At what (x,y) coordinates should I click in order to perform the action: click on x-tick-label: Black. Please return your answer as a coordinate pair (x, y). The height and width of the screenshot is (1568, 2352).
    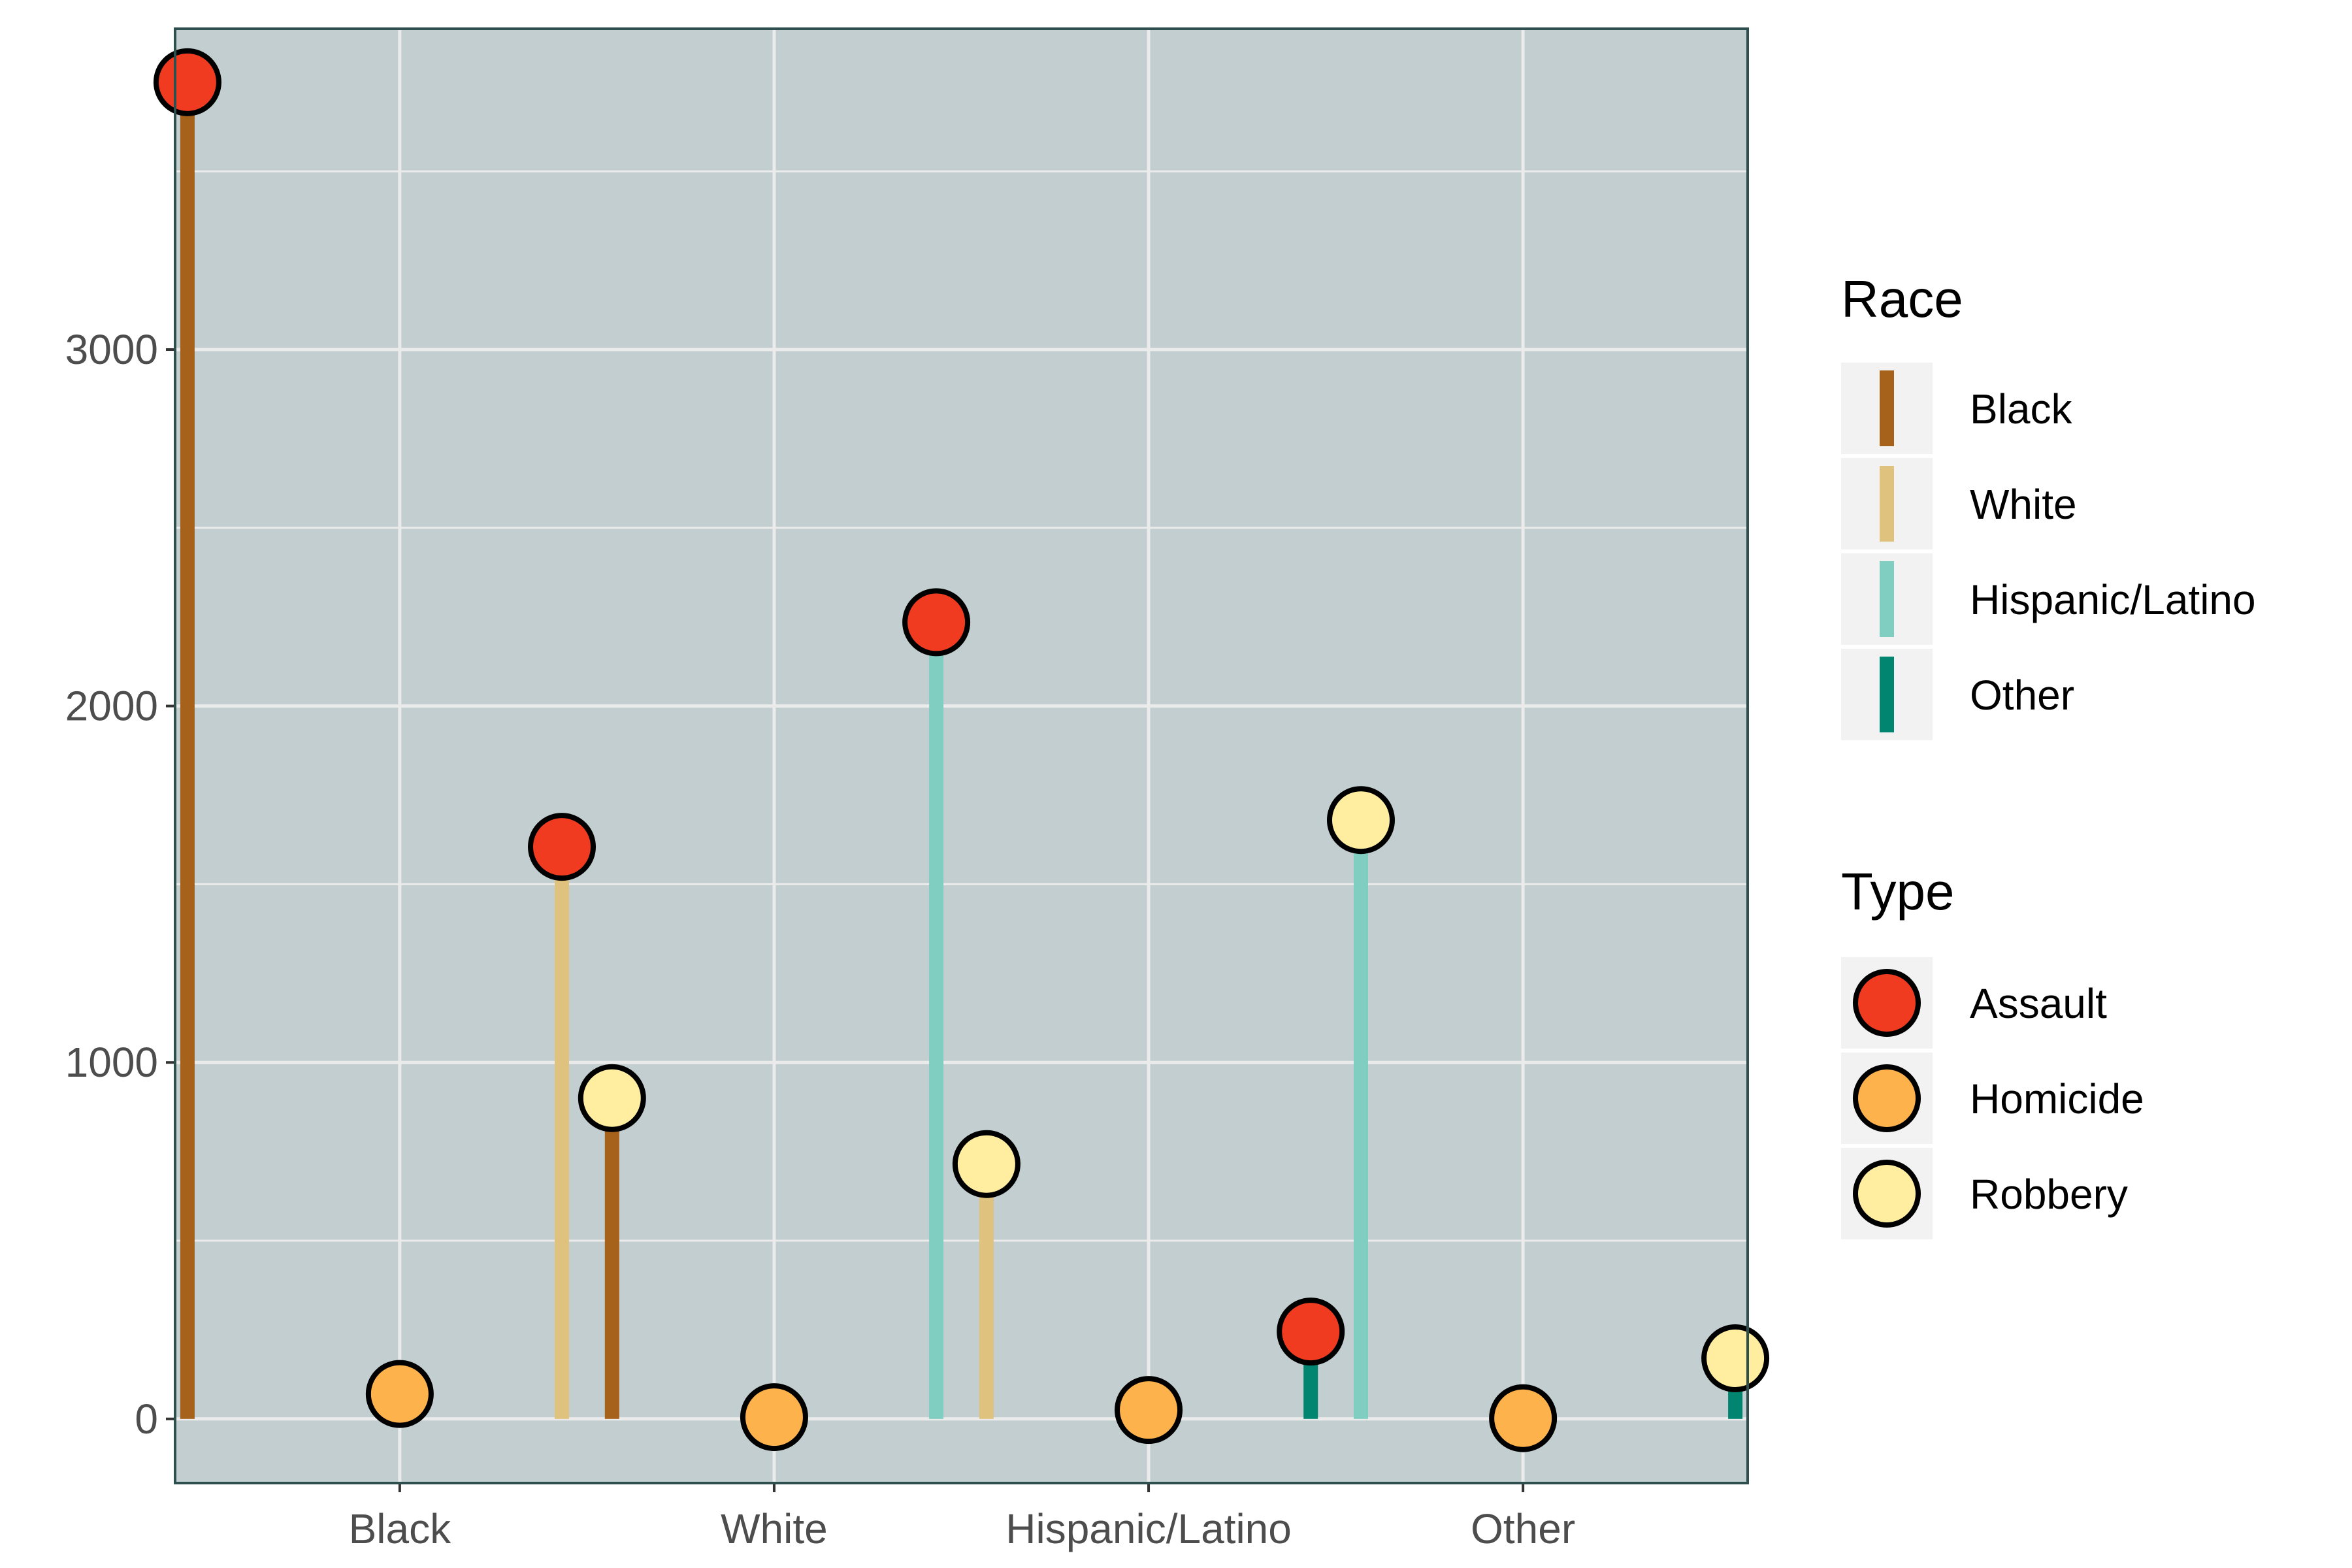
    Looking at the image, I should click on (400, 1528).